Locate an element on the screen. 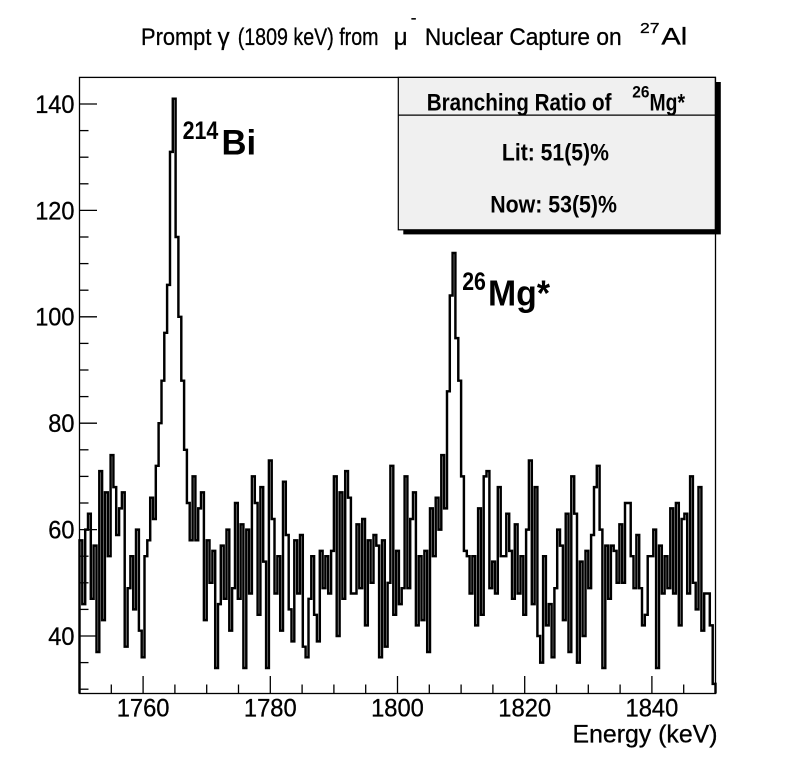 The width and height of the screenshot is (796, 777). svg-text: Energy (keV) is located at coordinates (645, 734).